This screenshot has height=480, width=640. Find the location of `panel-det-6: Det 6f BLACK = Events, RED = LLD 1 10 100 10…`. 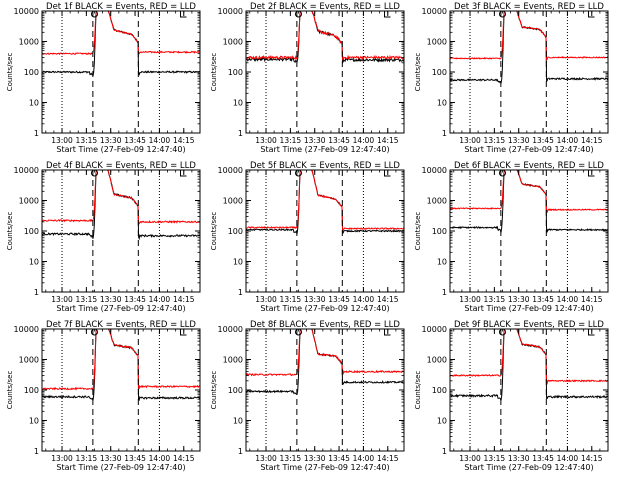

panel-det-6: Det 6f BLACK = Events, RED = LLD 1 10 100 10… is located at coordinates (511, 237).